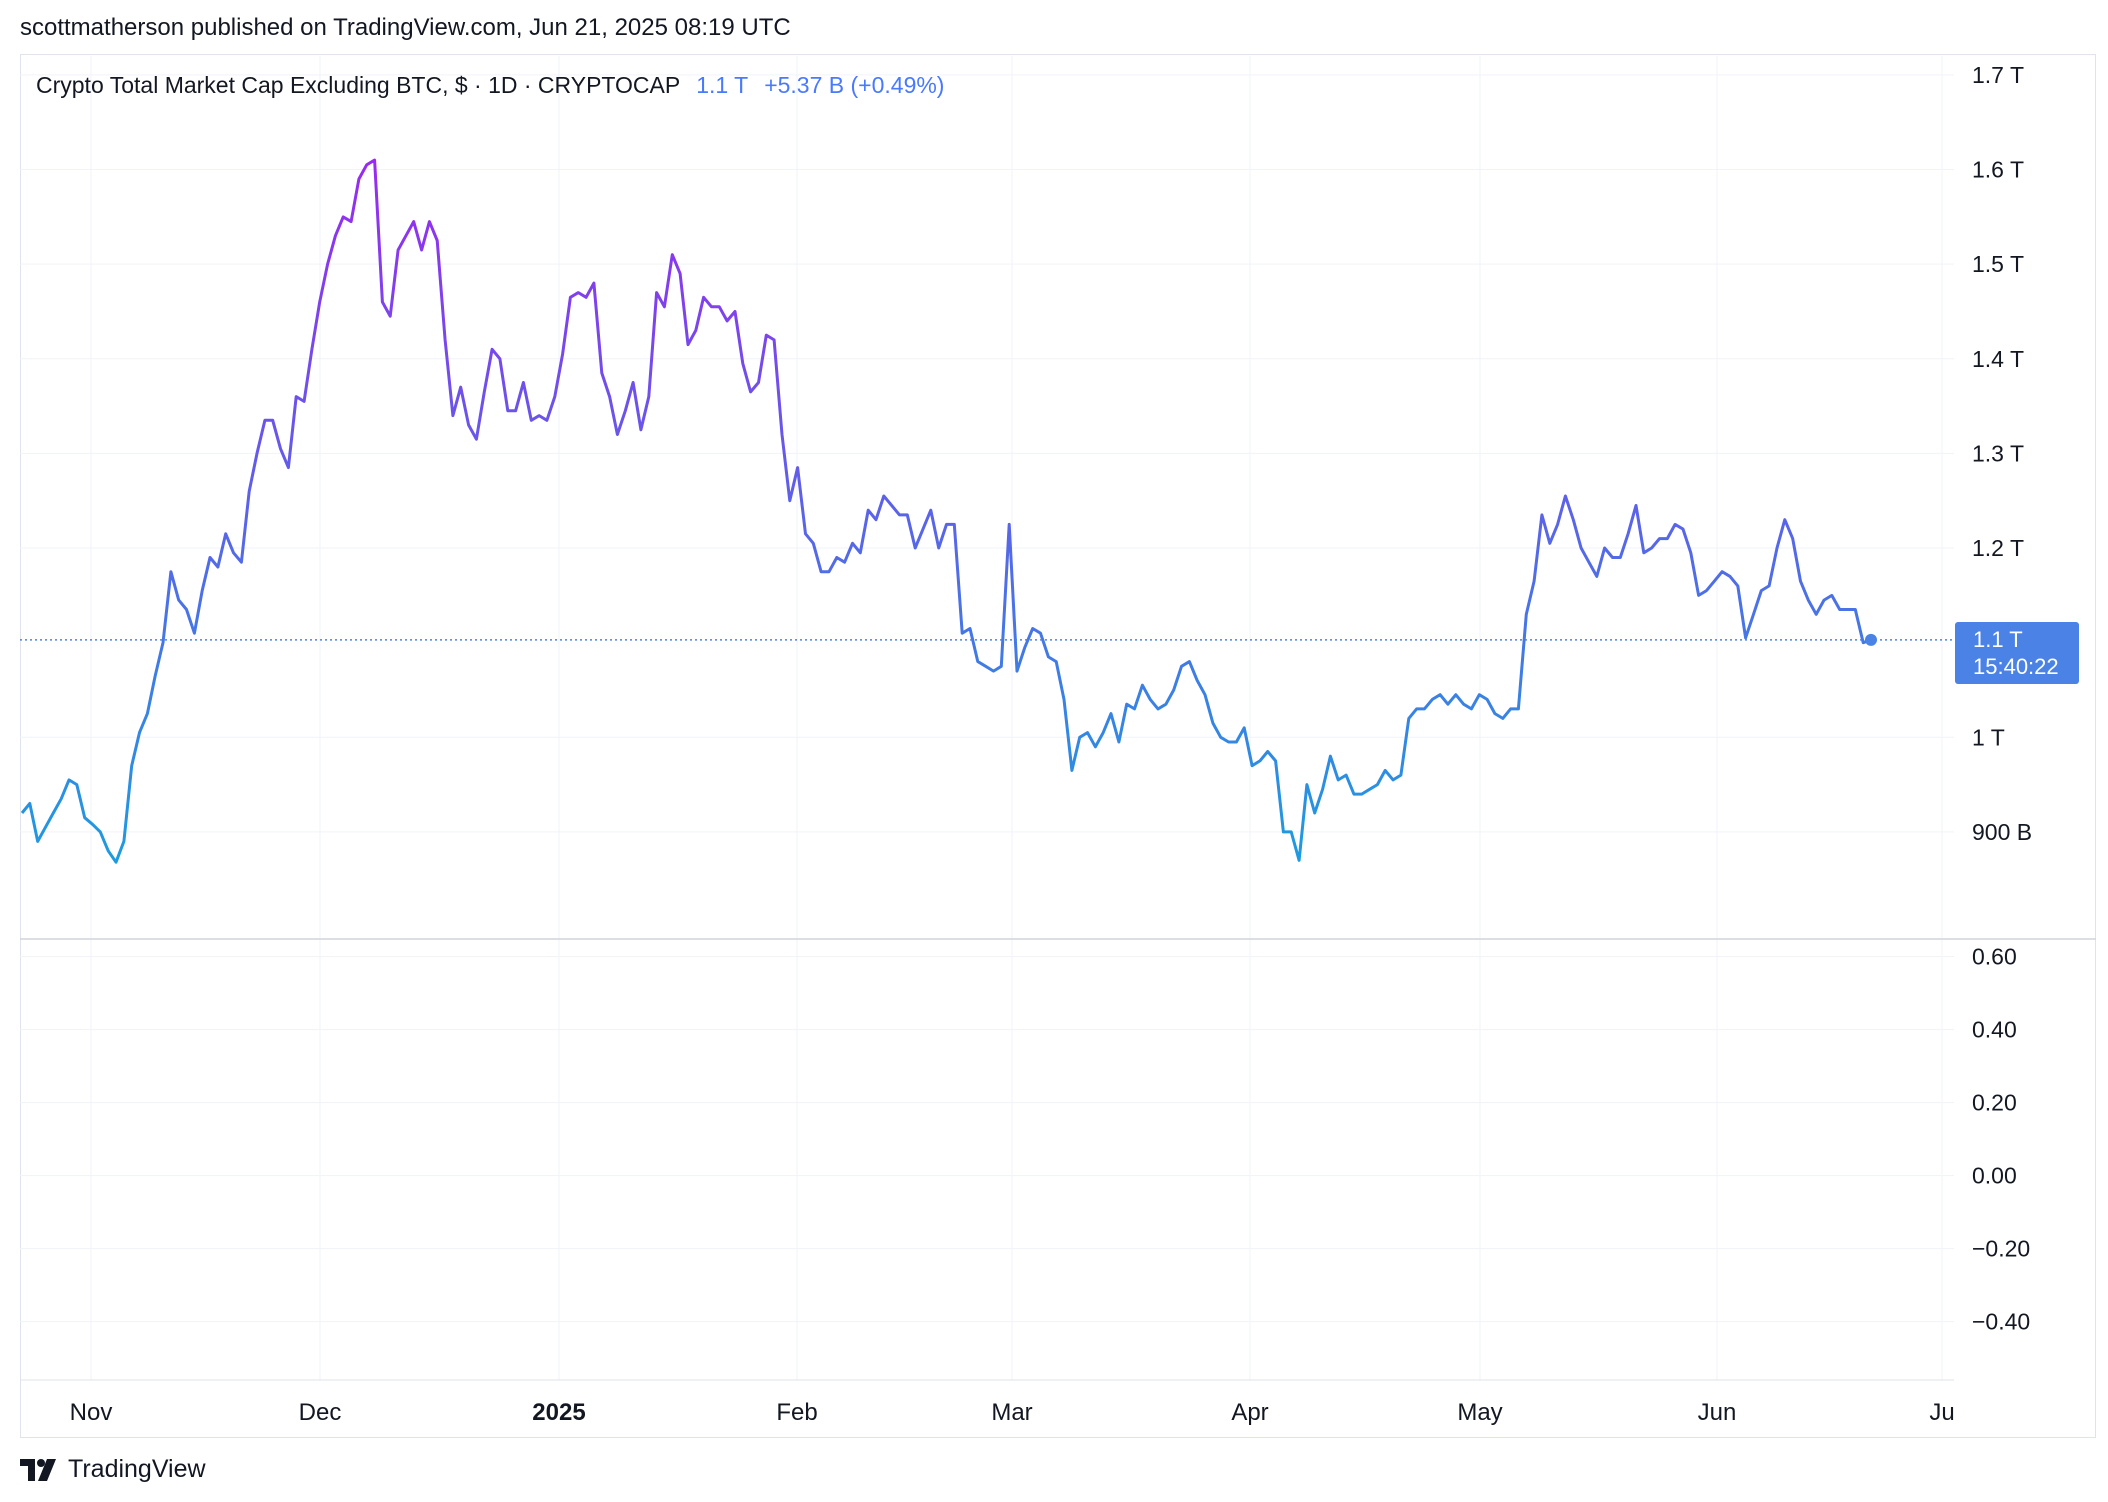 This screenshot has height=1502, width=2108. What do you see at coordinates (1871, 639) in the screenshot?
I see `last-price-marker` at bounding box center [1871, 639].